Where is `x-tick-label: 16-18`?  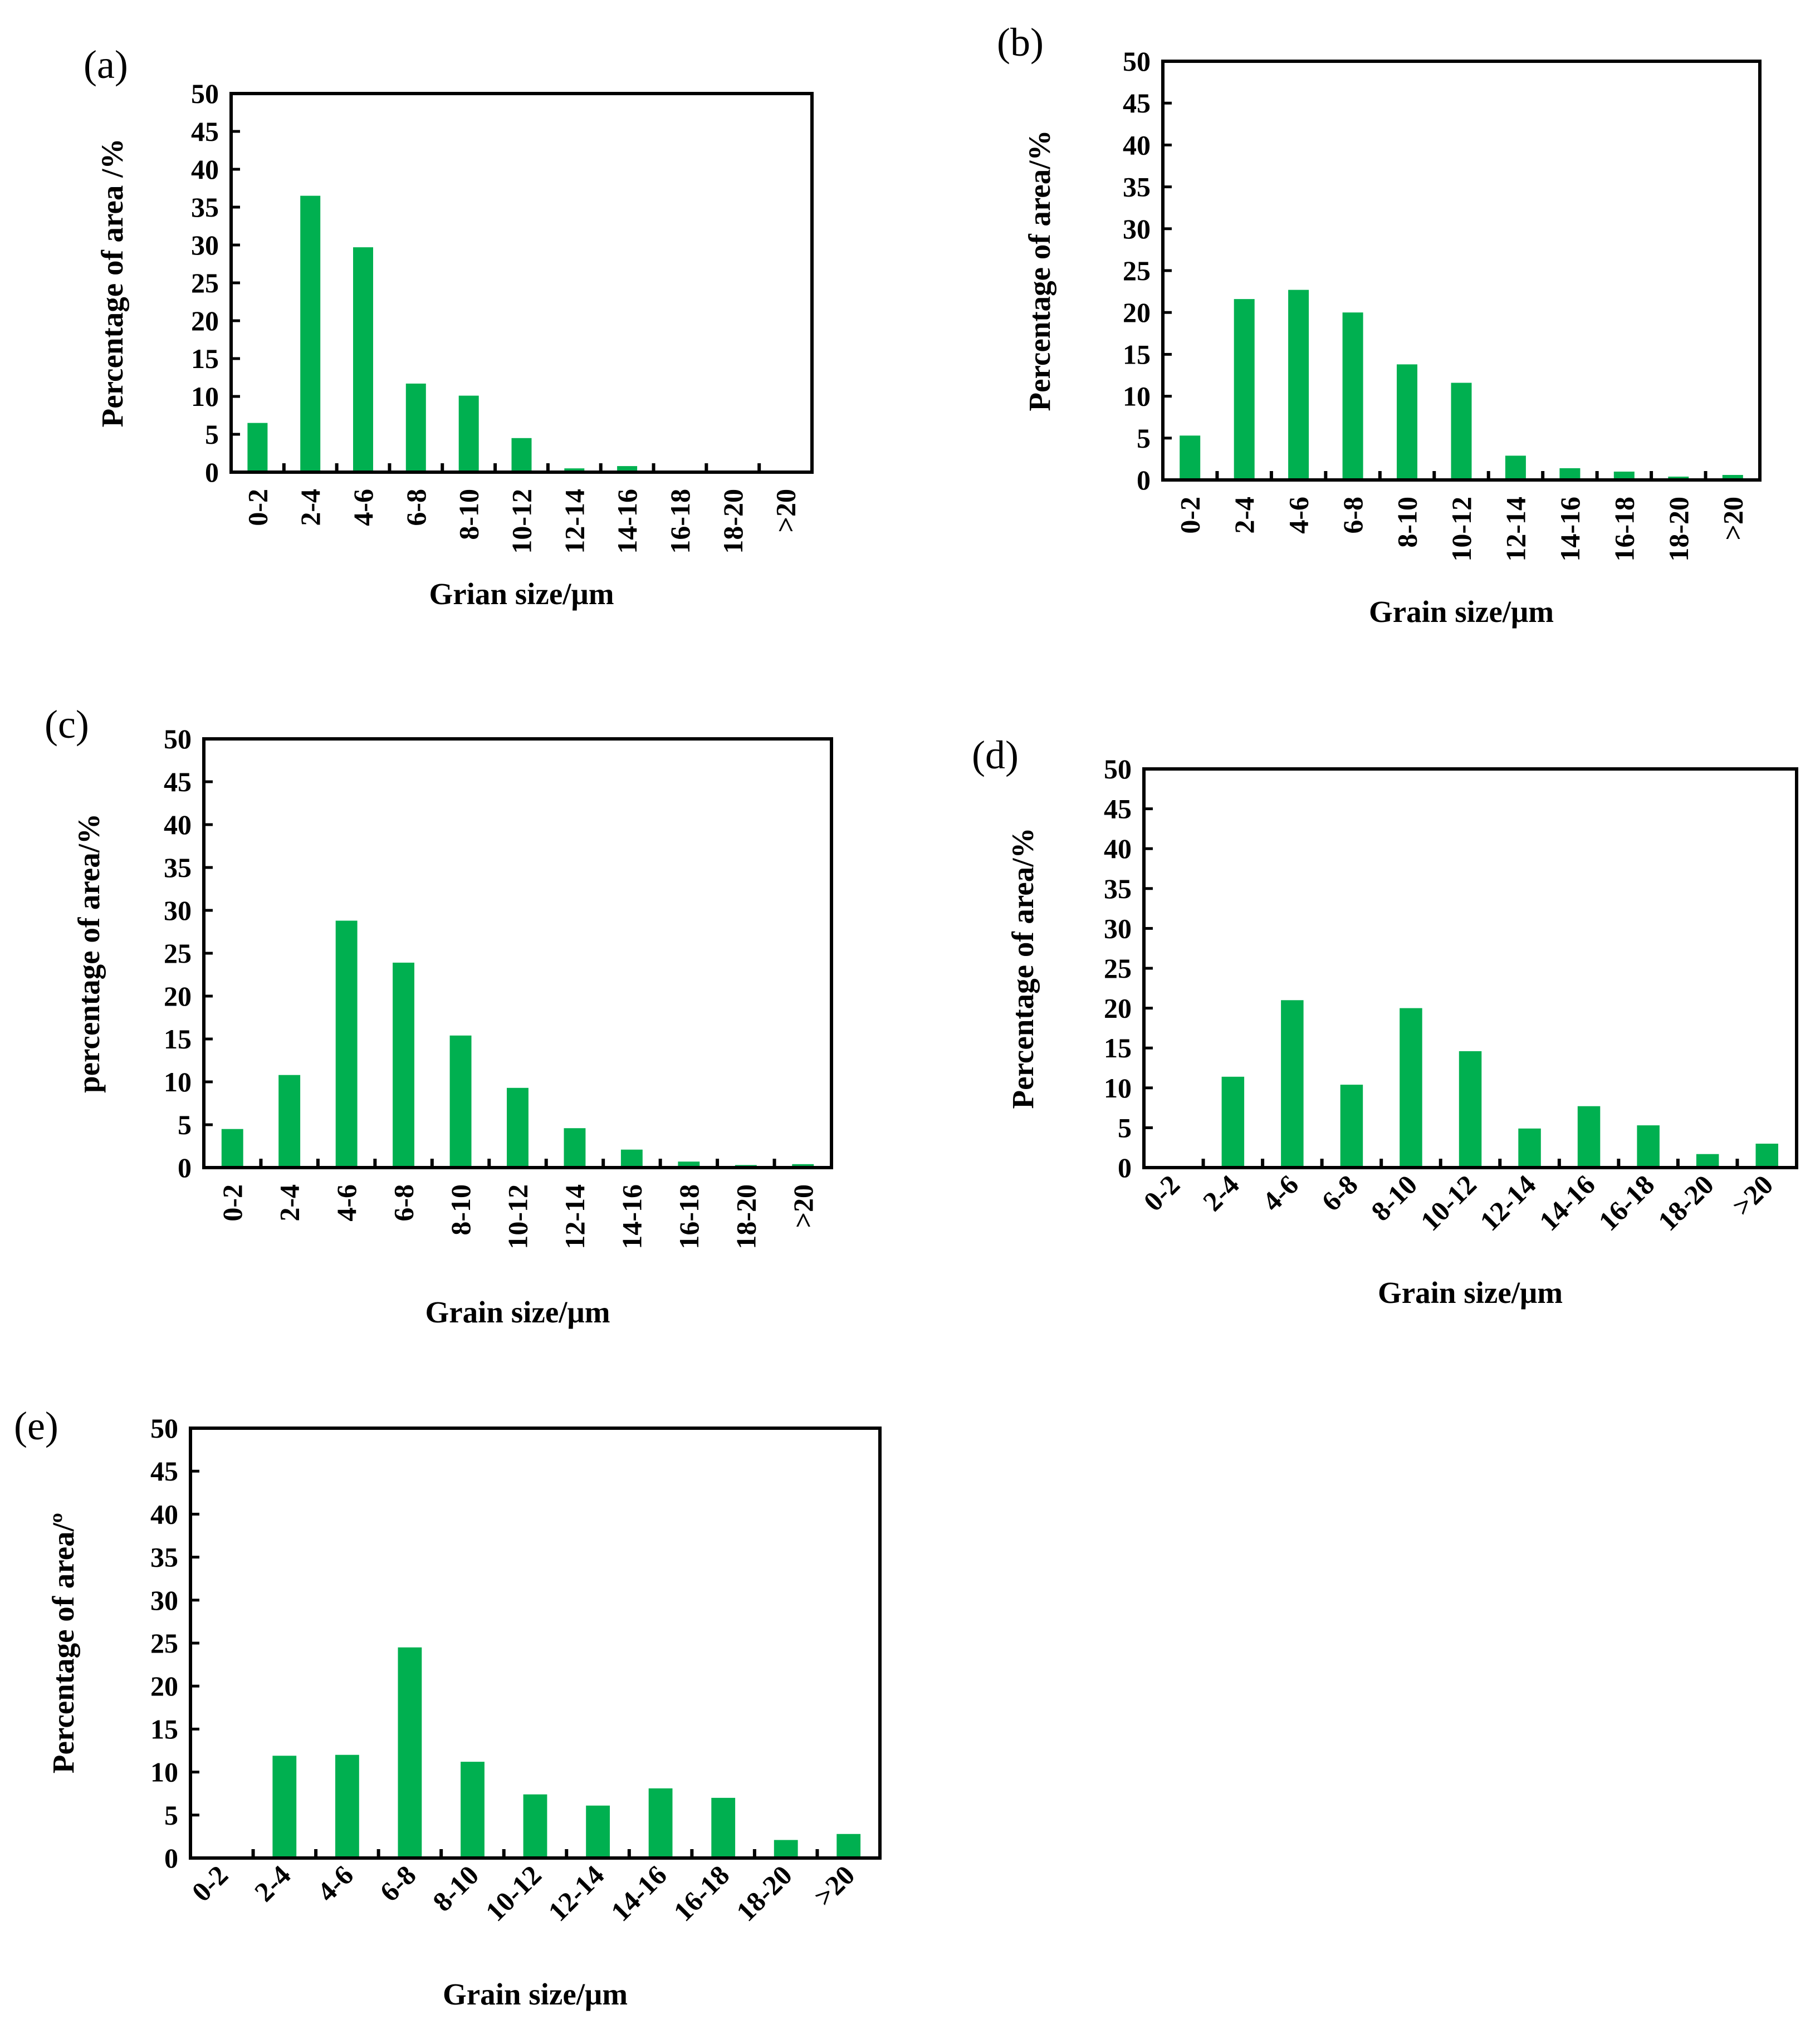 x-tick-label: 16-18 is located at coordinates (701, 1893).